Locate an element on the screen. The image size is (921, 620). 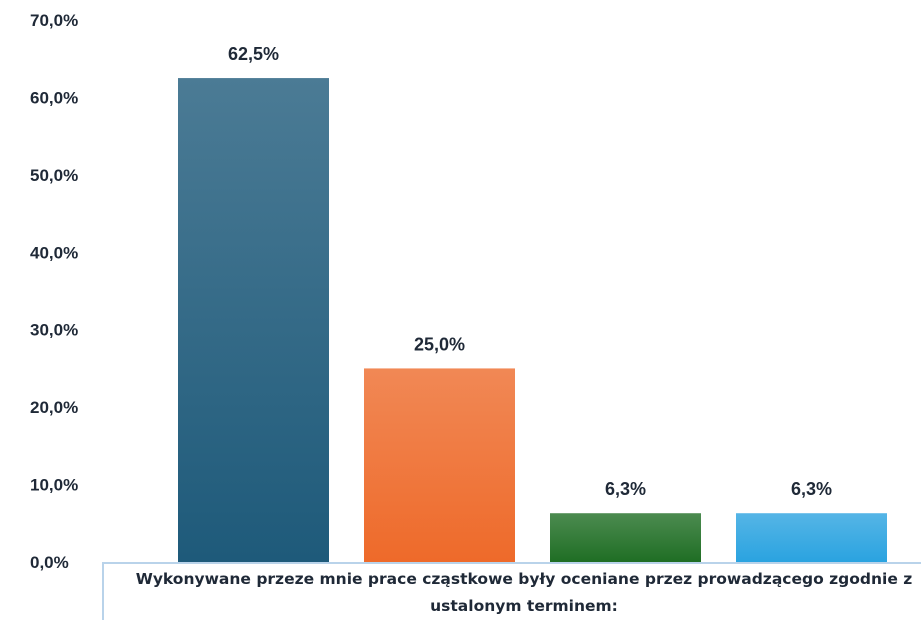
y-tick-label: 50,0% is located at coordinates (54, 175).